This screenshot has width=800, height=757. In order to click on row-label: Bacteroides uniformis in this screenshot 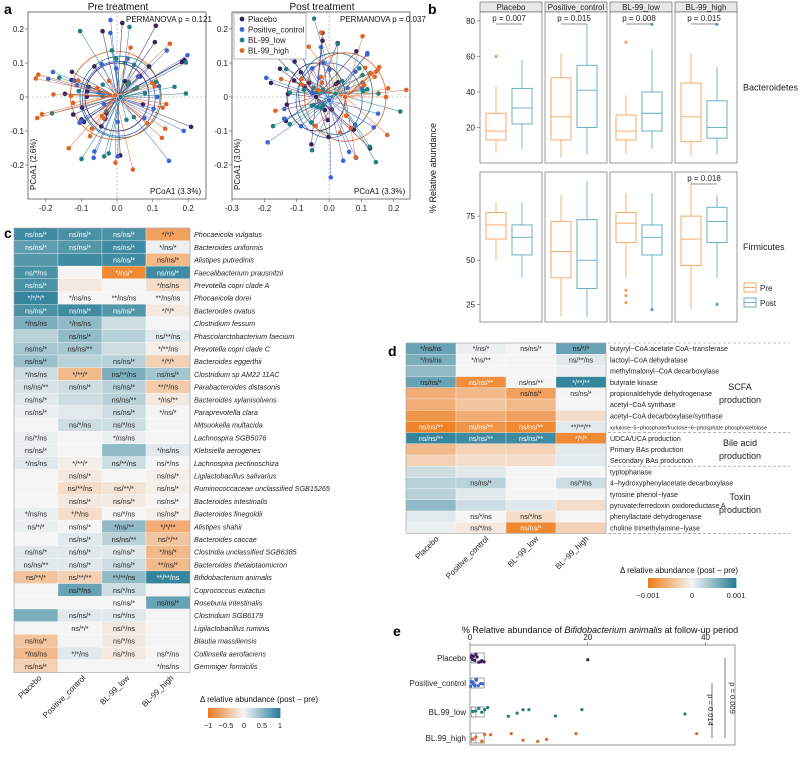, I will do `click(229, 247)`.